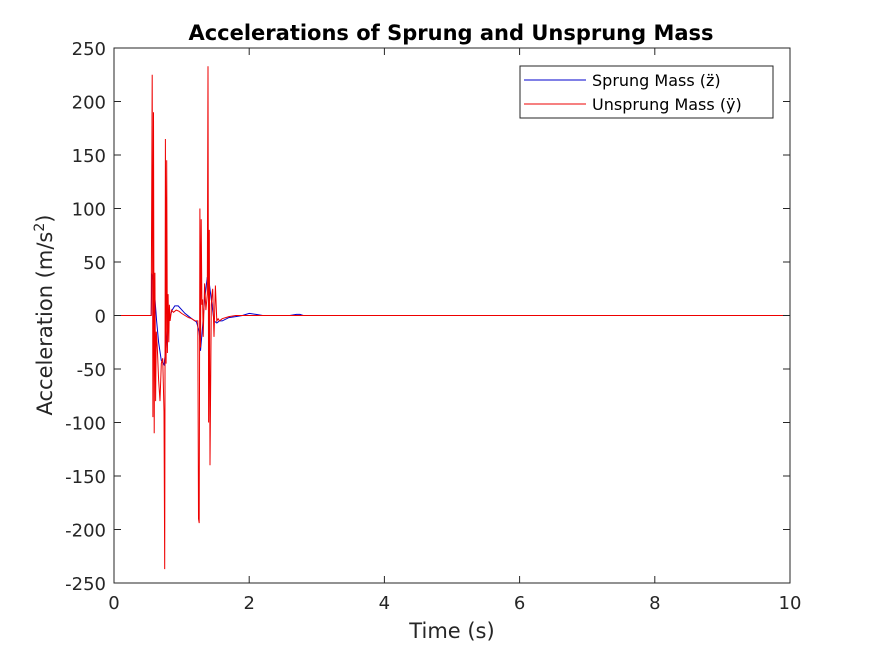  Describe the element at coordinates (667, 104) in the screenshot. I see `legend-label-unsprung: Unsprung Mass (ÿ)` at that location.